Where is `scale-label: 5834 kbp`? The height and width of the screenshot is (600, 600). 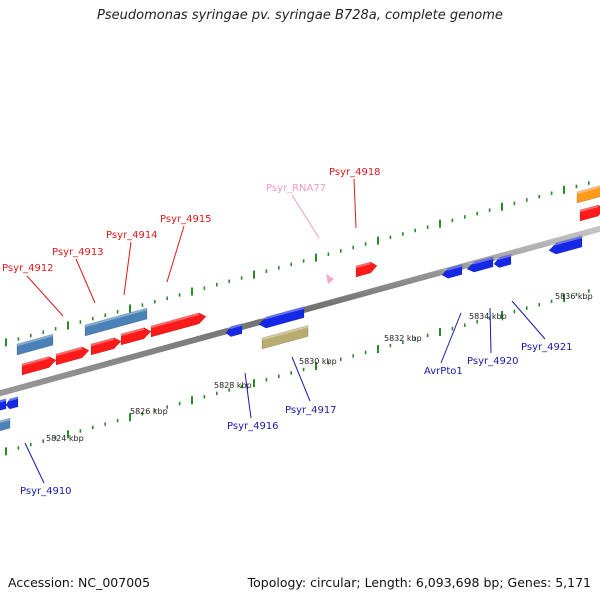 scale-label: 5834 kbp is located at coordinates (488, 316).